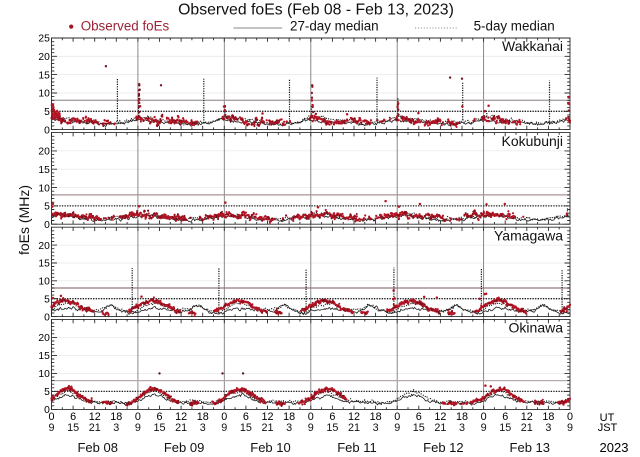  I want to click on svg-text: UT, so click(607, 418).